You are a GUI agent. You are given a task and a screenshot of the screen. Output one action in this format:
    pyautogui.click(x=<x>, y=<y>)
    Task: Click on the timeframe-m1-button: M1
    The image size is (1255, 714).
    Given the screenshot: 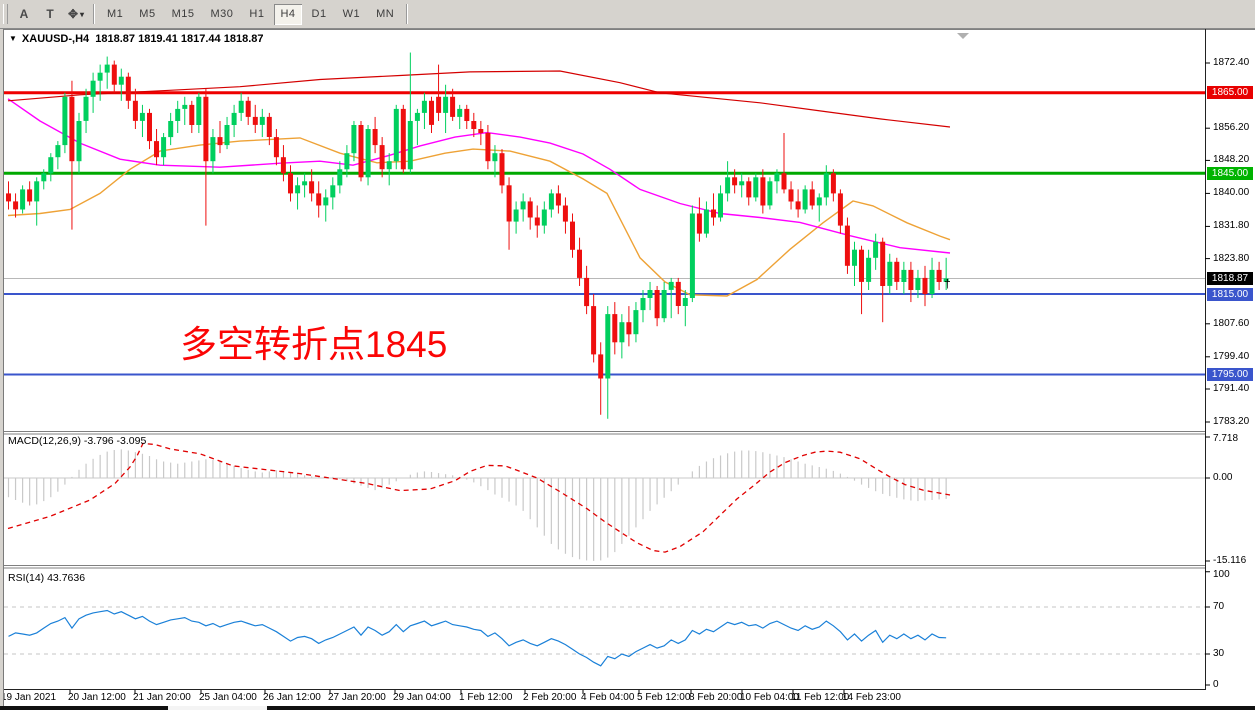 What is the action you would take?
    pyautogui.click(x=115, y=14)
    